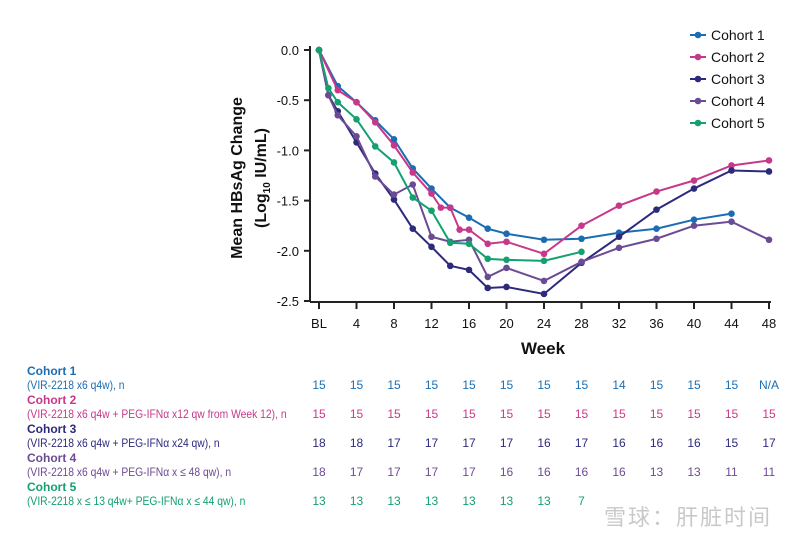 Image resolution: width=800 pixels, height=537 pixels. I want to click on x-tick-label: 32, so click(619, 323).